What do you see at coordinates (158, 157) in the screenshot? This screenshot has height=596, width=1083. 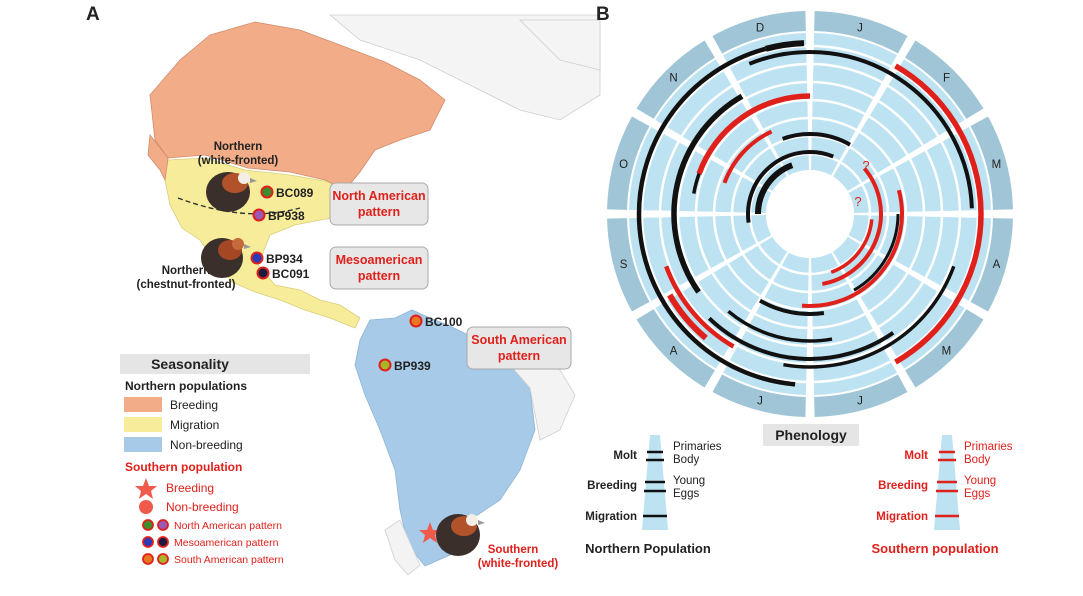 I see `map-breeding-west` at bounding box center [158, 157].